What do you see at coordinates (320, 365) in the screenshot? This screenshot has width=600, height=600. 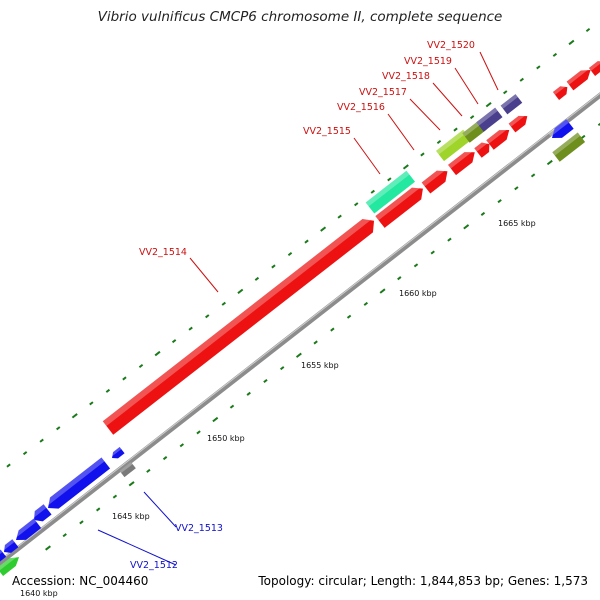 I see `tick-label-1655-kbp: 1655 kbp` at bounding box center [320, 365].